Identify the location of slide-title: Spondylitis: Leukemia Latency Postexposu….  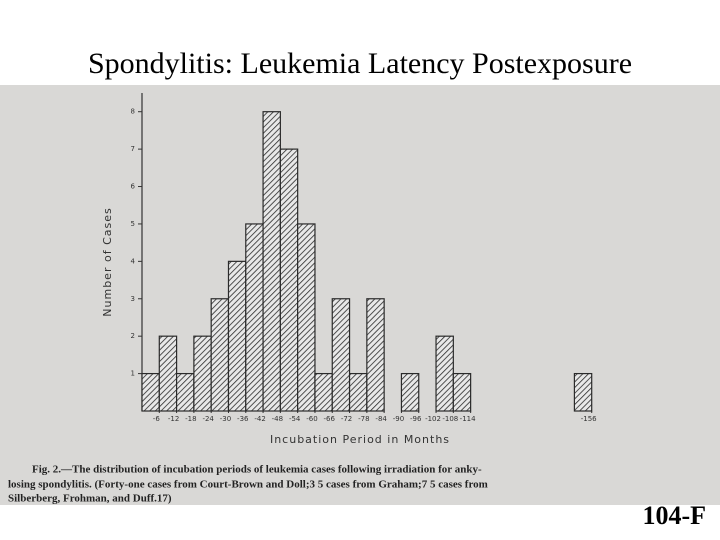
(360, 63).